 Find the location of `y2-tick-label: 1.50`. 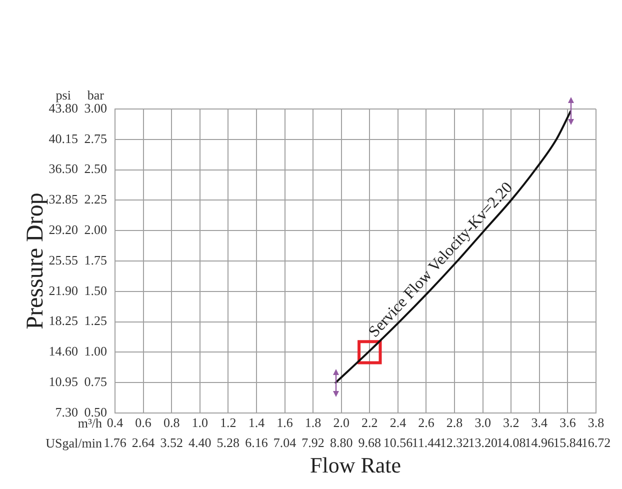

y2-tick-label: 1.50 is located at coordinates (95, 290).